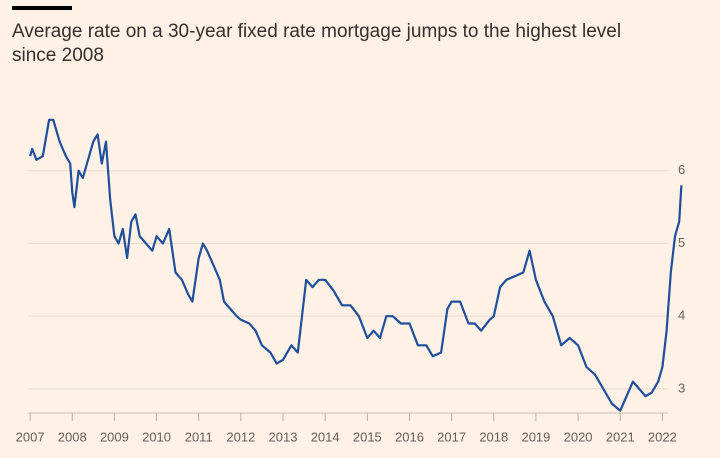 Image resolution: width=720 pixels, height=458 pixels. Describe the element at coordinates (451, 436) in the screenshot. I see `x-tick-label: 2017` at that location.